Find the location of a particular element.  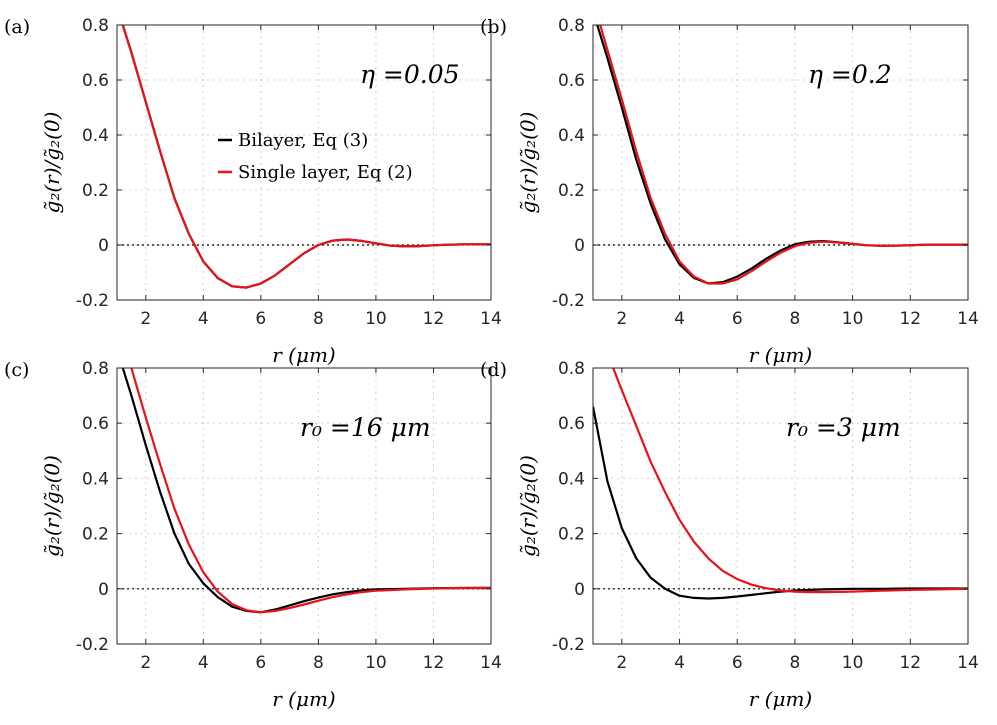

annotation: η =0.05 is located at coordinates (410, 74).